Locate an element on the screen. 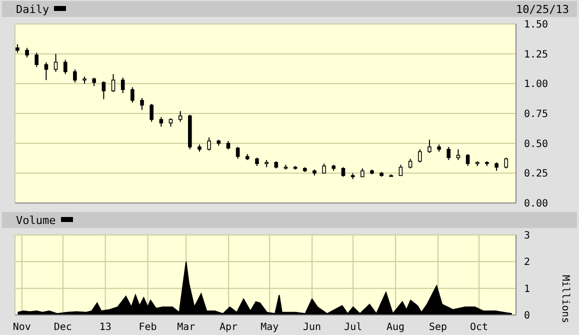 This screenshot has width=579, height=335. x-tick-label: Jul is located at coordinates (353, 328).